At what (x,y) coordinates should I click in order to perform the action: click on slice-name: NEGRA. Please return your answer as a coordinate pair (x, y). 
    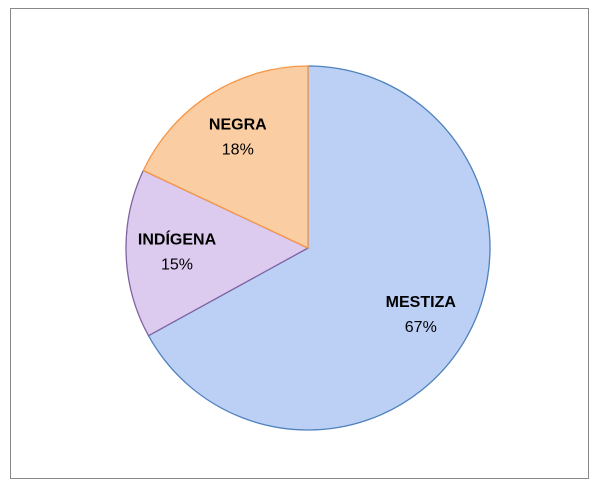
    Looking at the image, I should click on (238, 125).